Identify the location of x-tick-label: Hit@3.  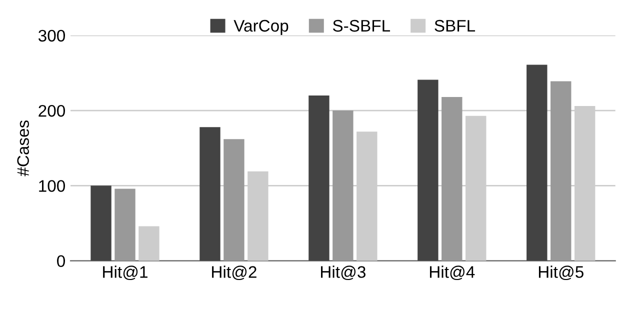
(343, 273).